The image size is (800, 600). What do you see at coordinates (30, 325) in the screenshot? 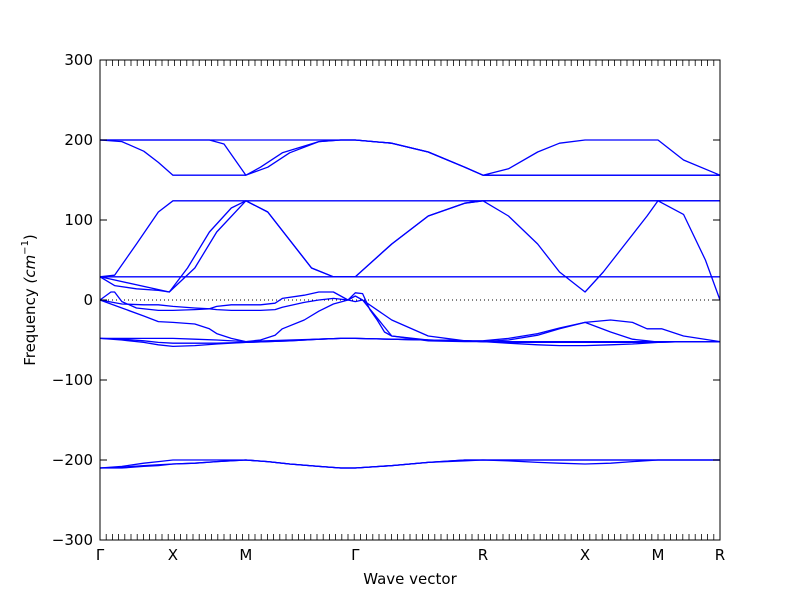
I see `y-axis-label-main: Frequency` at bounding box center [30, 325].